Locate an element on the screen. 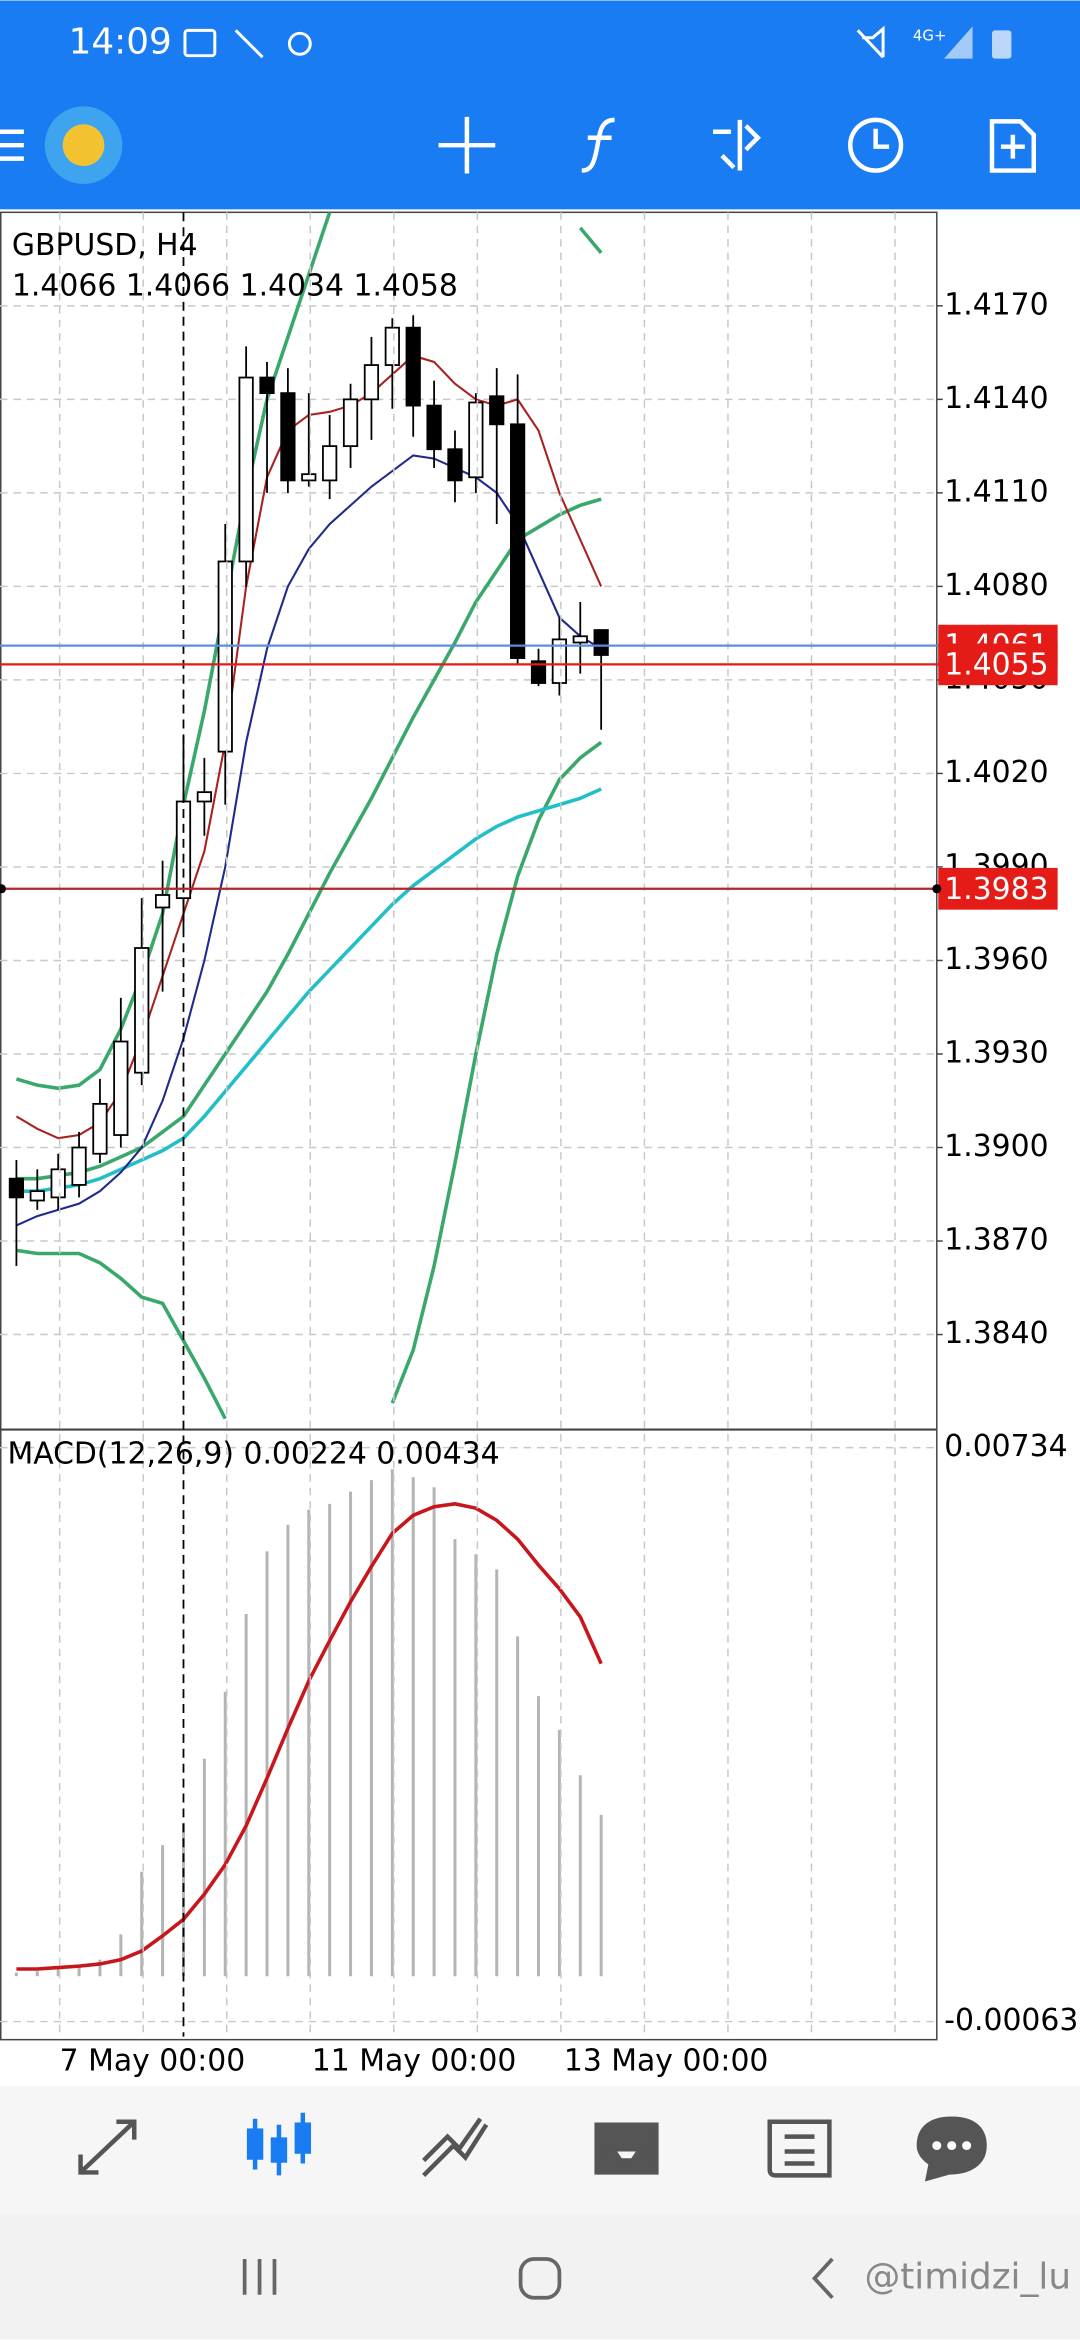  y-tick-label: 1.4080 is located at coordinates (996, 585).